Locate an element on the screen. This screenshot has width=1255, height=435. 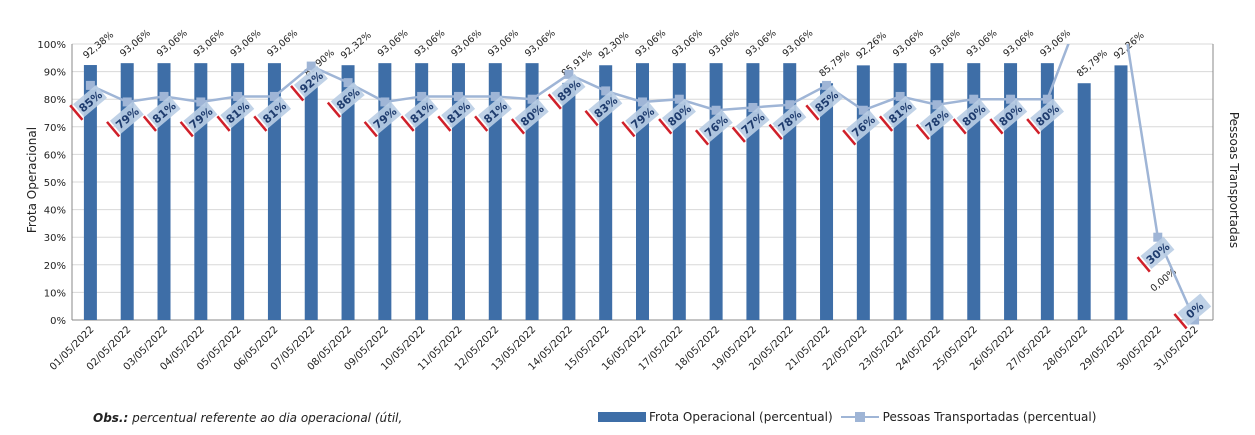
line-value-label: 81% is located at coordinates (272, 113).